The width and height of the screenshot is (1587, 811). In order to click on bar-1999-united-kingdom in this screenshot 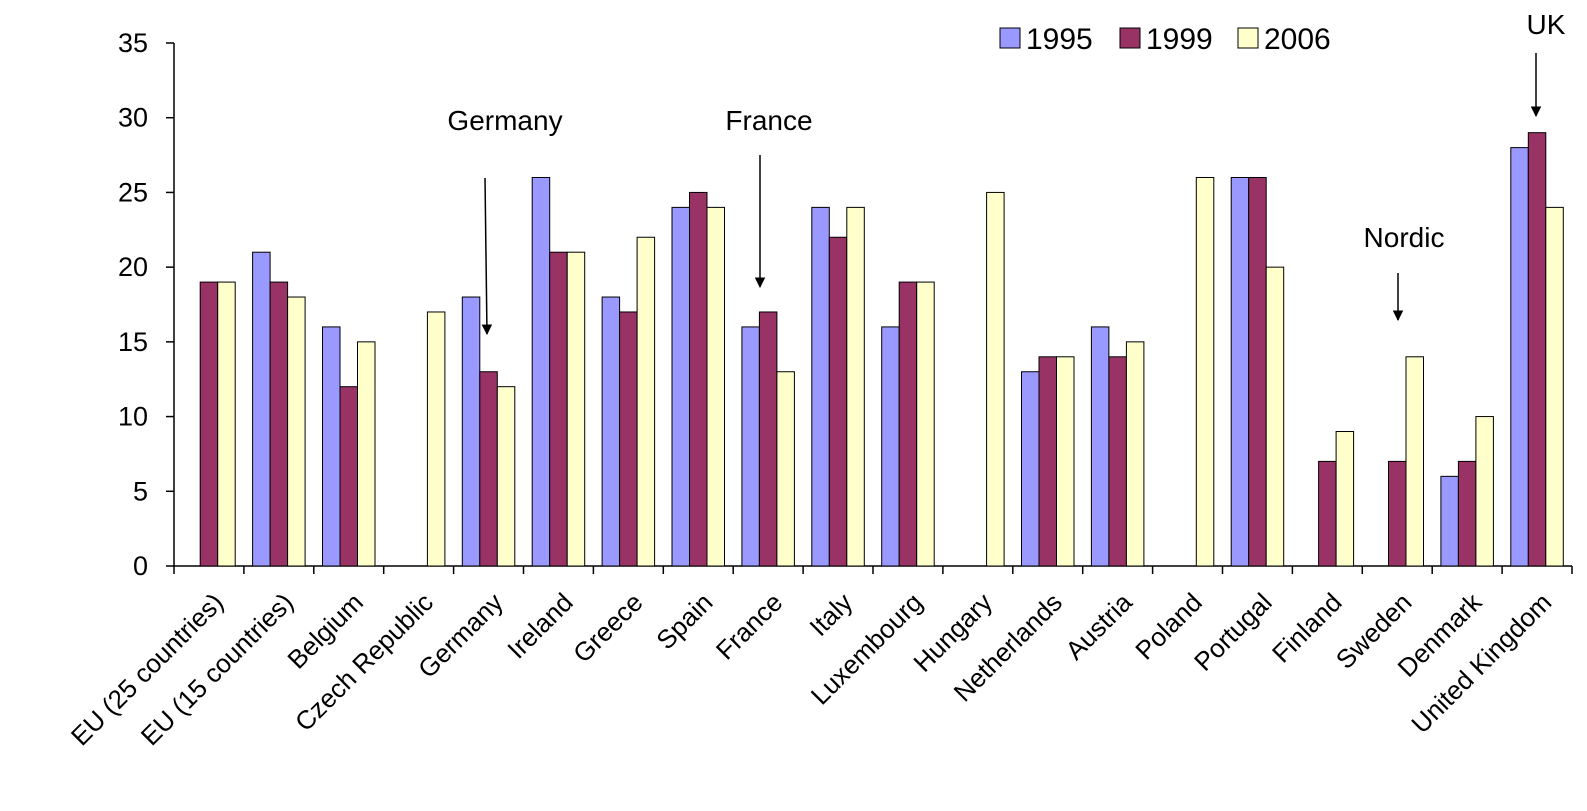, I will do `click(1537, 349)`.